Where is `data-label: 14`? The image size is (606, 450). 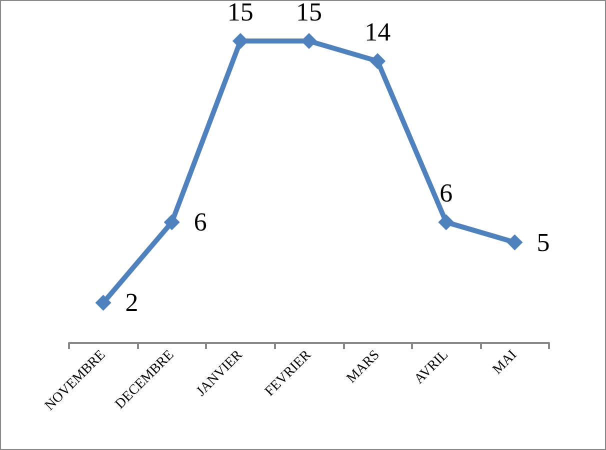
data-label: 14 is located at coordinates (377, 32).